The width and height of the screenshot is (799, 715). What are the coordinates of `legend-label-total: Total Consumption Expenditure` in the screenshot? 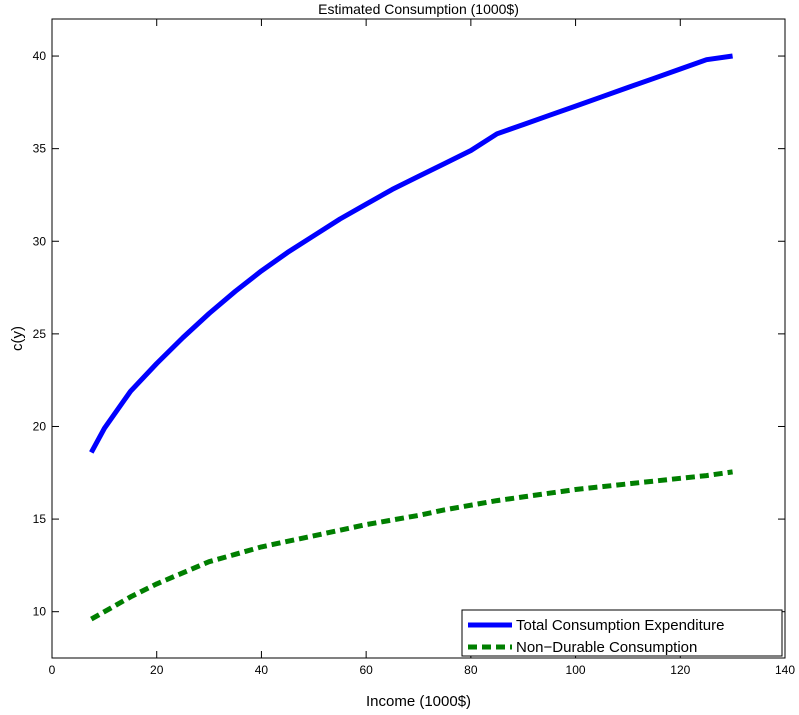 It's located at (620, 625).